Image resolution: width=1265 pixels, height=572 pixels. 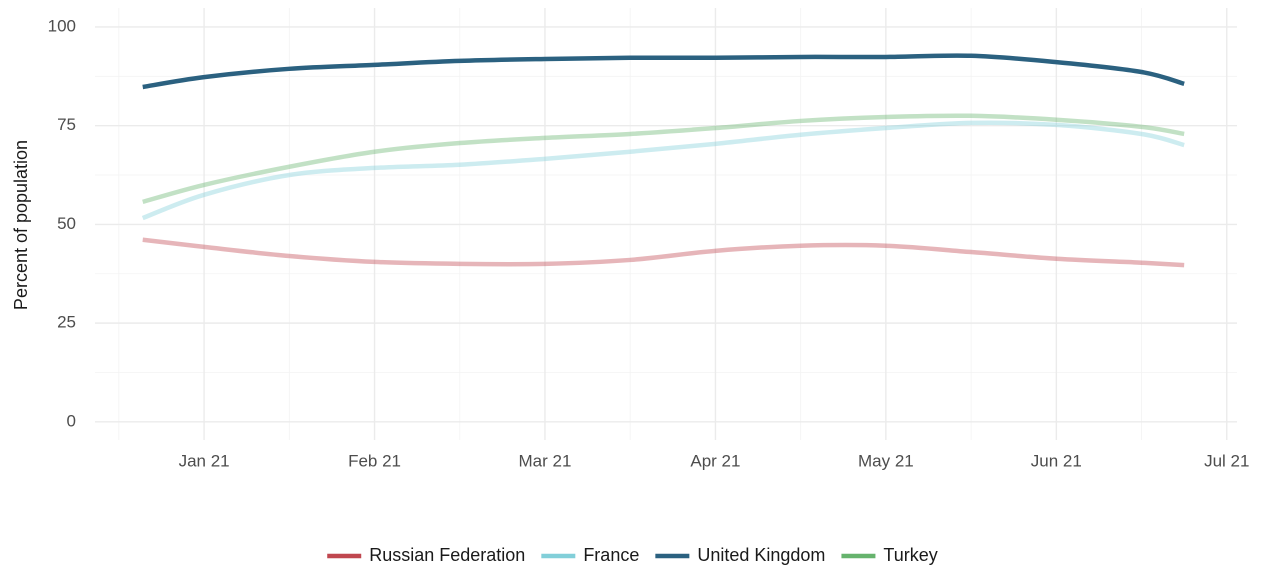 I want to click on x-tick-label: Mar 21, so click(x=545, y=460).